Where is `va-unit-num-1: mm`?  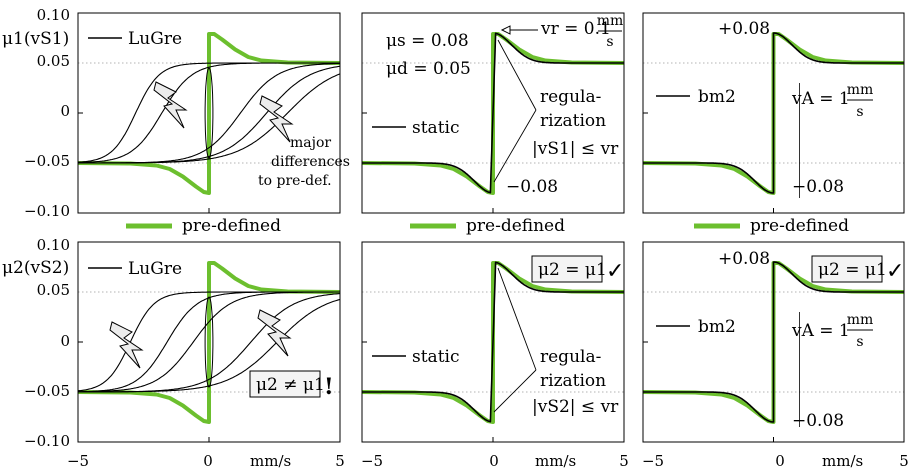 va-unit-num-1: mm is located at coordinates (860, 90).